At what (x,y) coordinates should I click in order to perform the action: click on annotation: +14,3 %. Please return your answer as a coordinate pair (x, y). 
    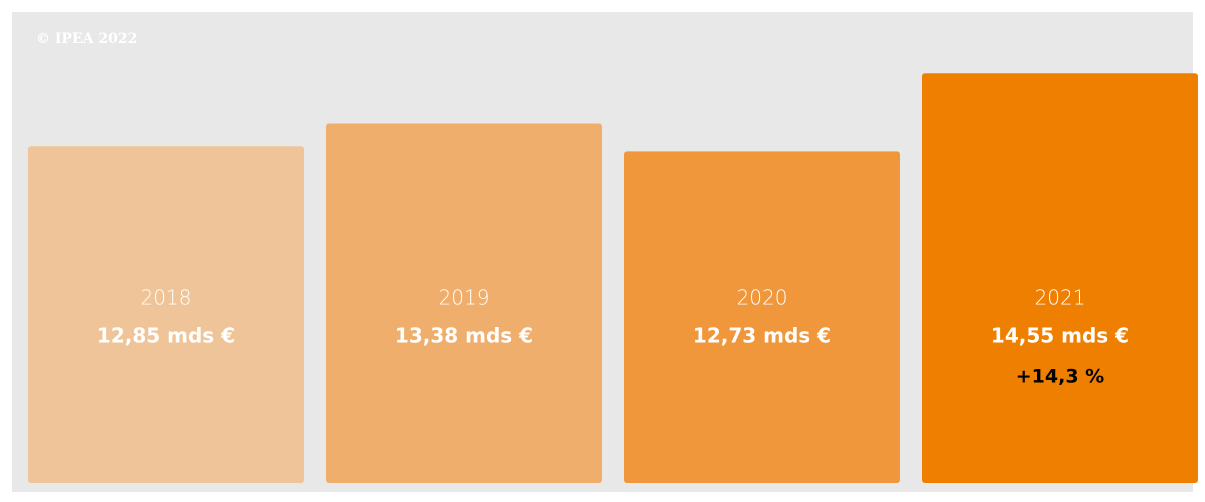
    Looking at the image, I should click on (1060, 377).